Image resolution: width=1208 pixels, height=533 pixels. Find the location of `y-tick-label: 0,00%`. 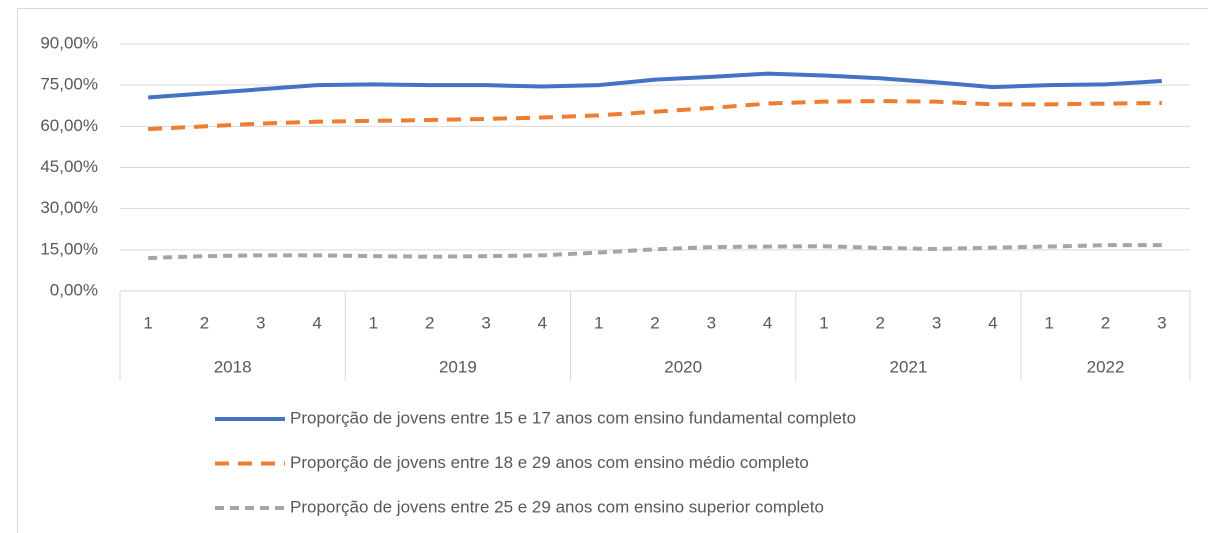

y-tick-label: 0,00% is located at coordinates (74, 289).